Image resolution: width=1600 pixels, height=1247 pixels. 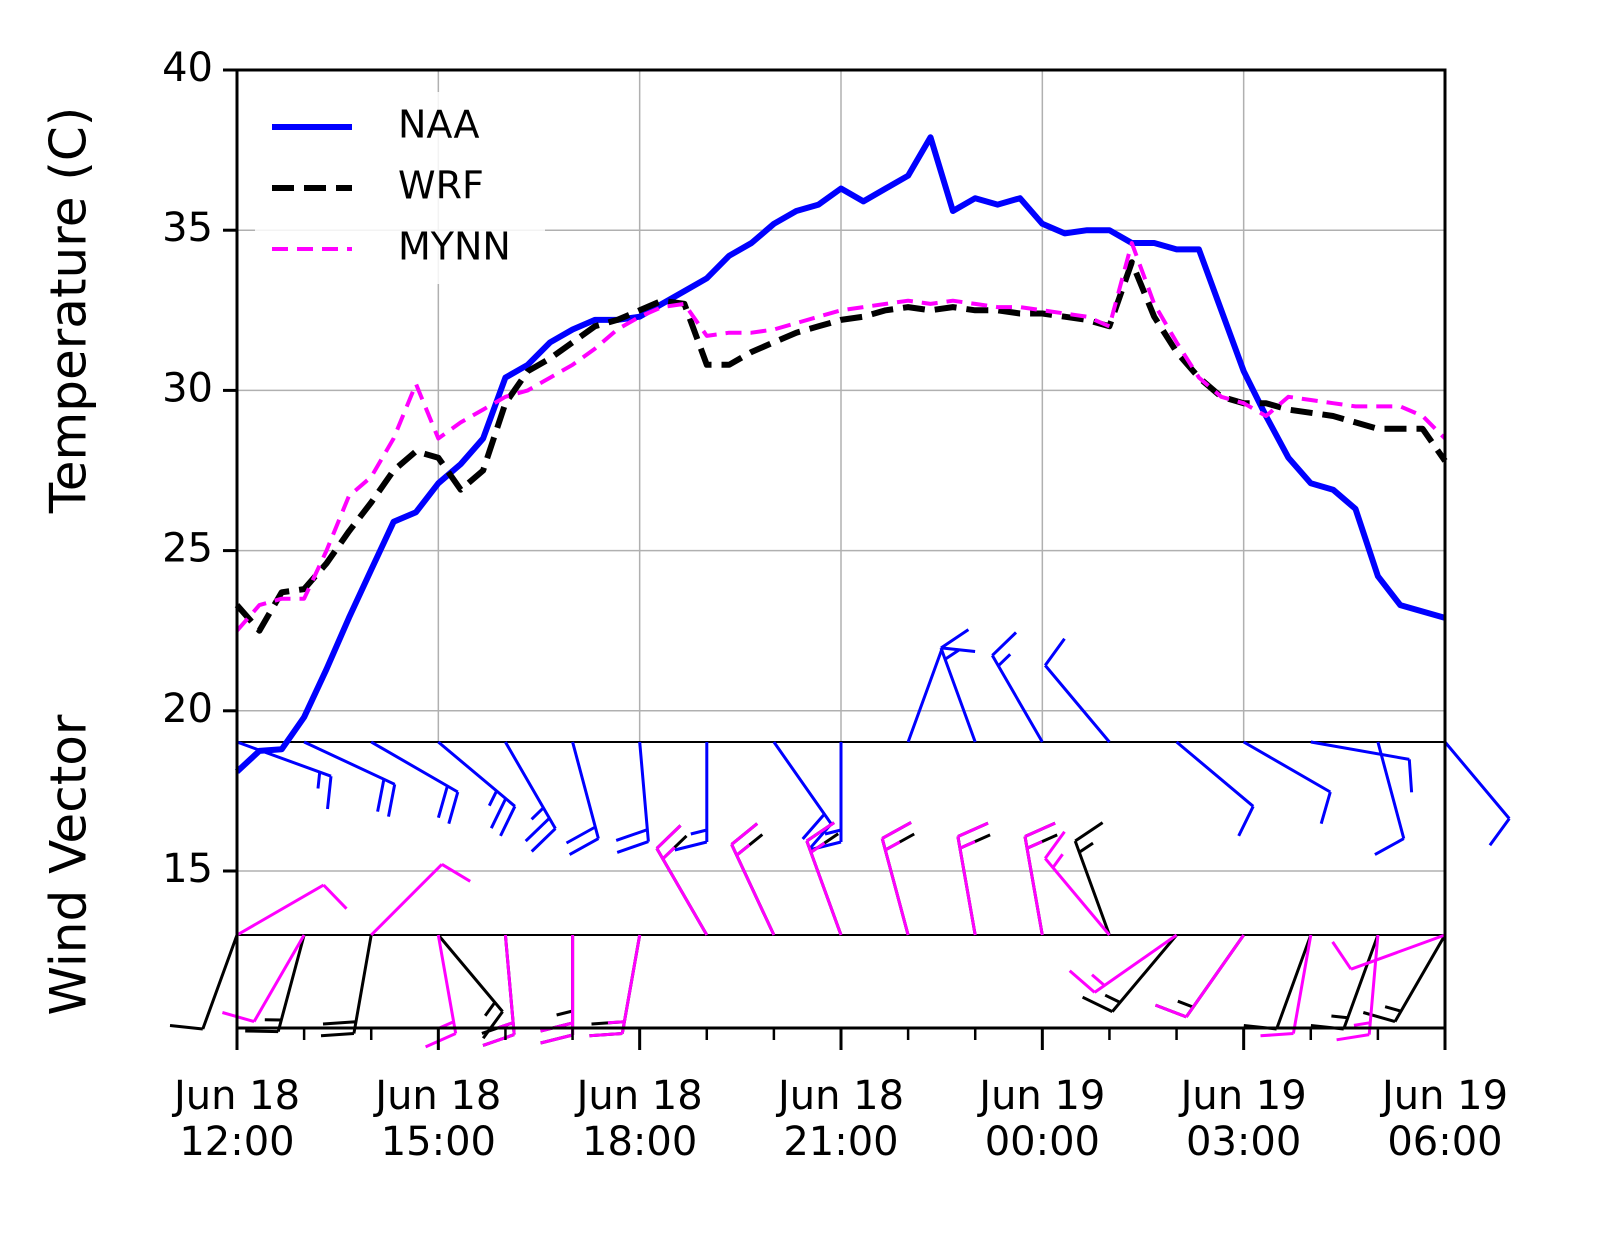 What do you see at coordinates (1443, 1119) in the screenshot?
I see `x-tick-label: Jun 19 06:00` at bounding box center [1443, 1119].